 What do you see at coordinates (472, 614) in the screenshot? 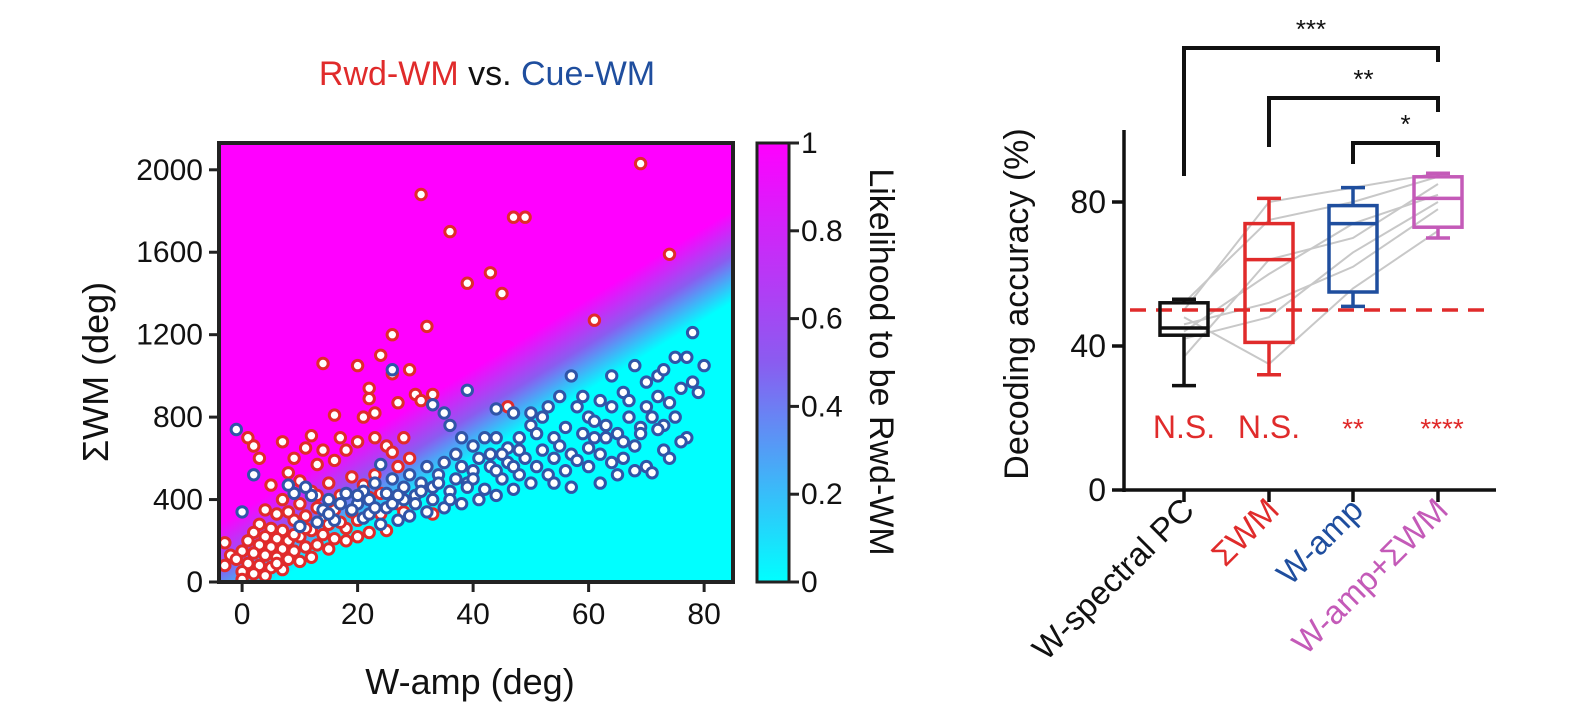
I see `x-tick-label: 40` at bounding box center [472, 614].